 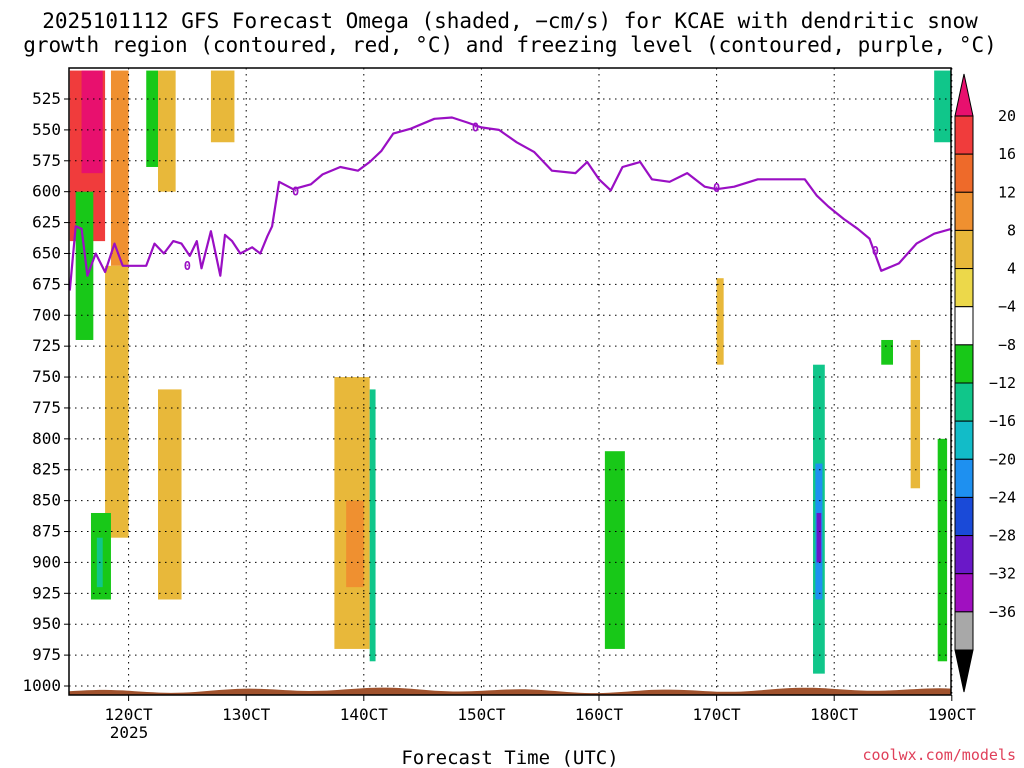 What do you see at coordinates (46, 129) in the screenshot?
I see `y-tick-label-550: 550` at bounding box center [46, 129].